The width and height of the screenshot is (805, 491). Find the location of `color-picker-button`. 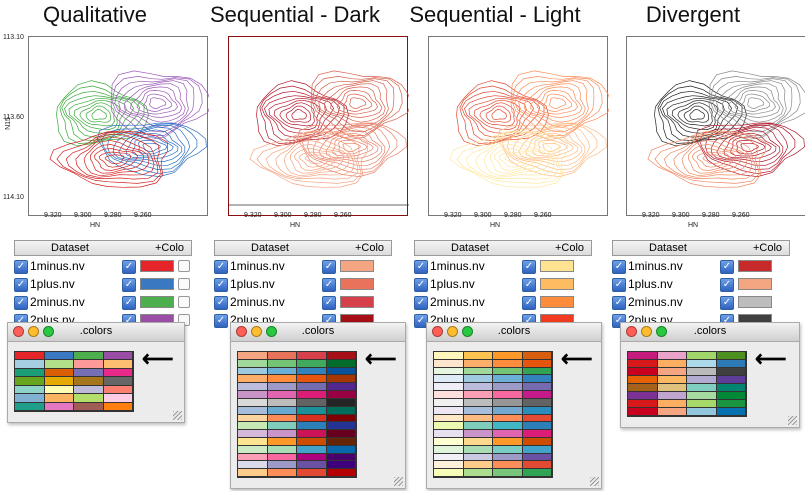

color-picker-button is located at coordinates (184, 266).